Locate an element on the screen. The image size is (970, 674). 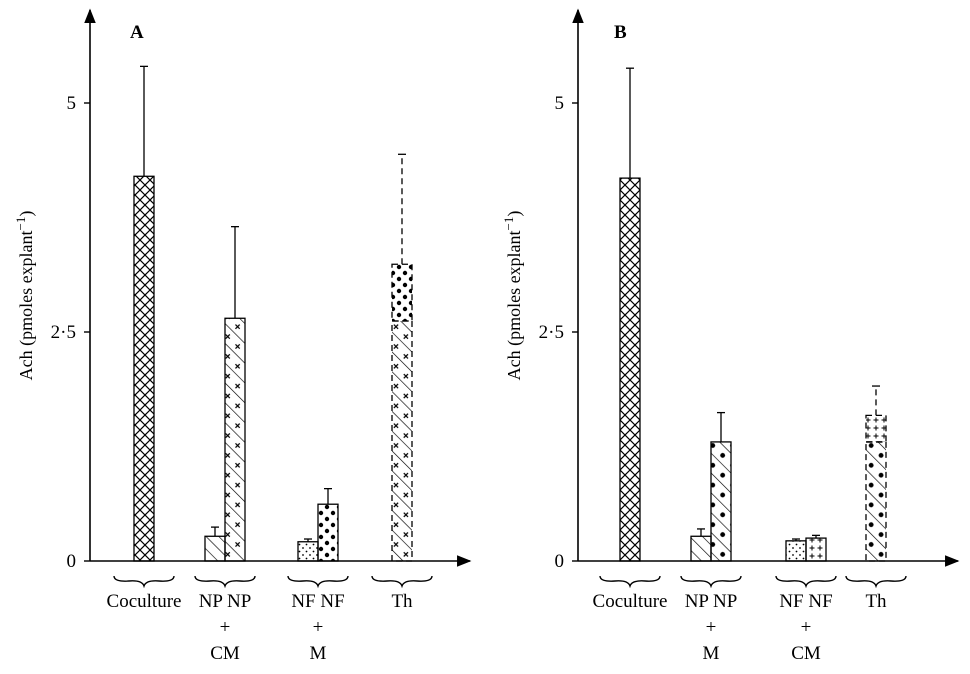
panel-label: B is located at coordinates (620, 32).